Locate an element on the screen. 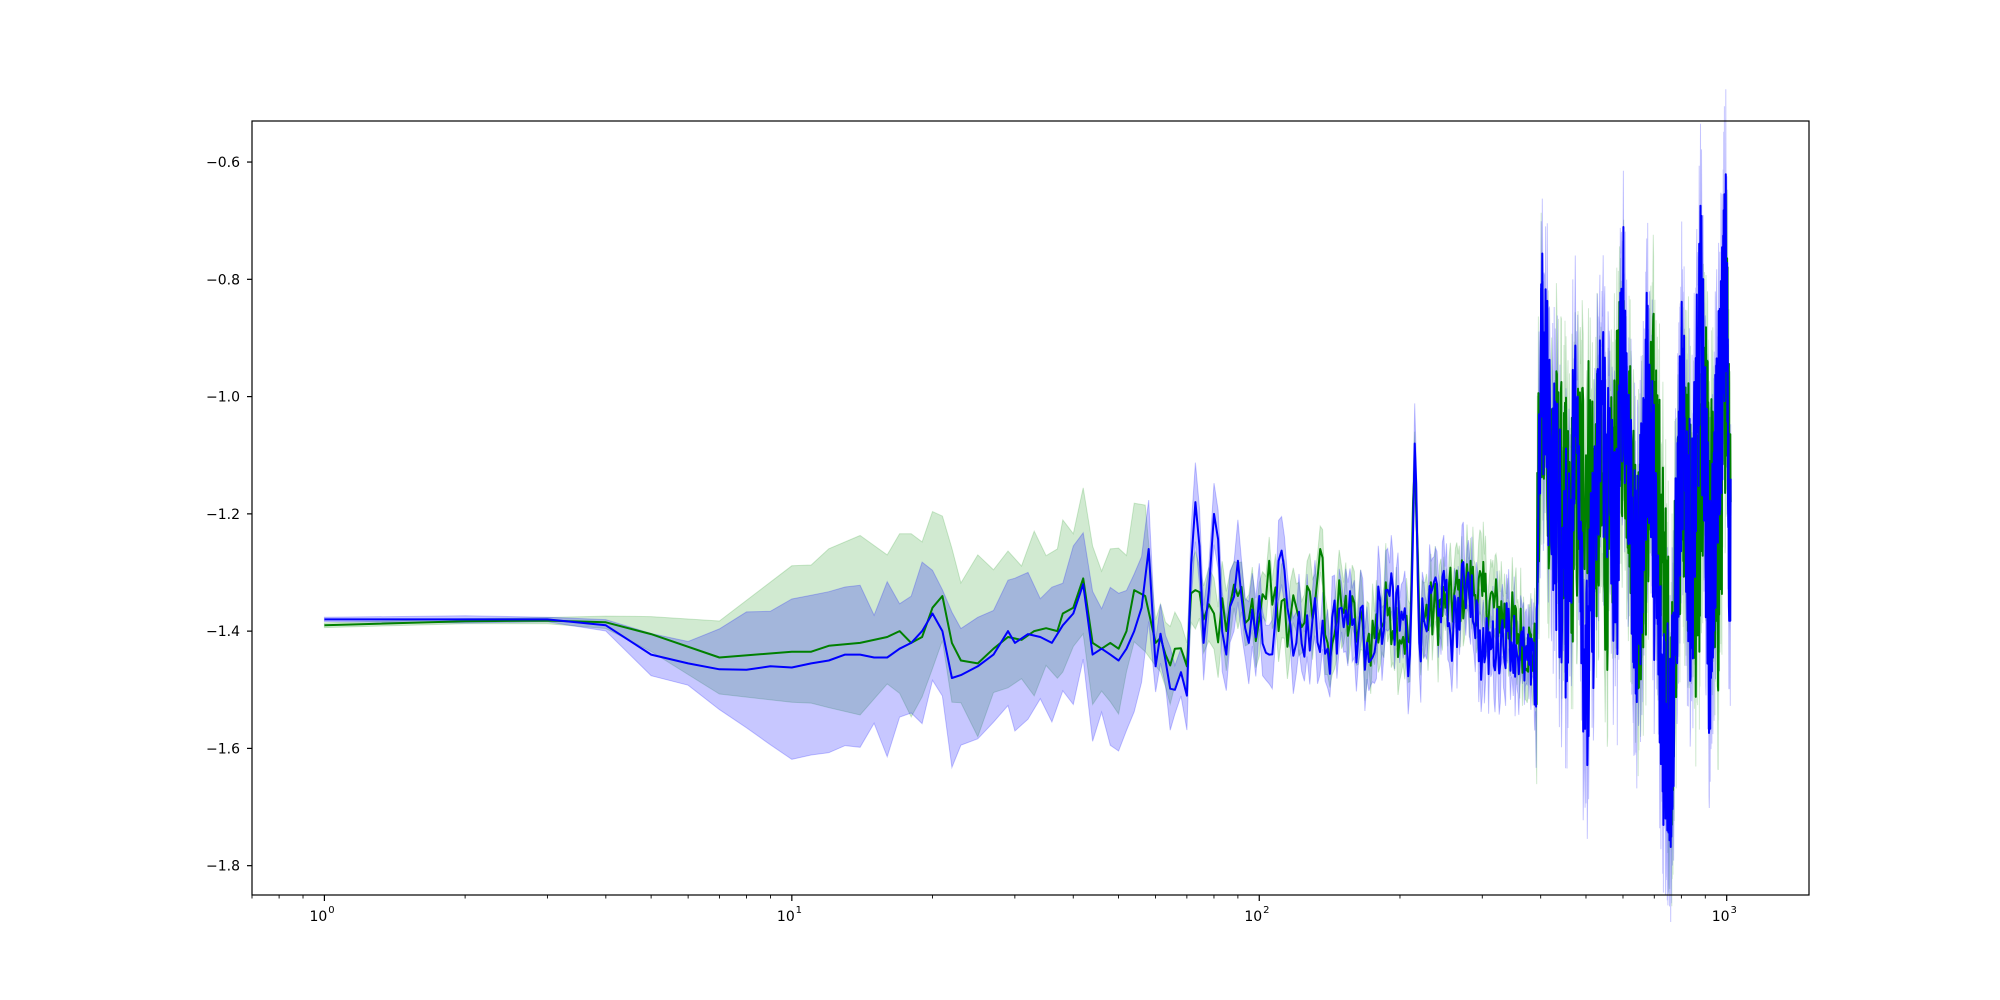  x-tick-exponent: 1 is located at coordinates (799, 910).